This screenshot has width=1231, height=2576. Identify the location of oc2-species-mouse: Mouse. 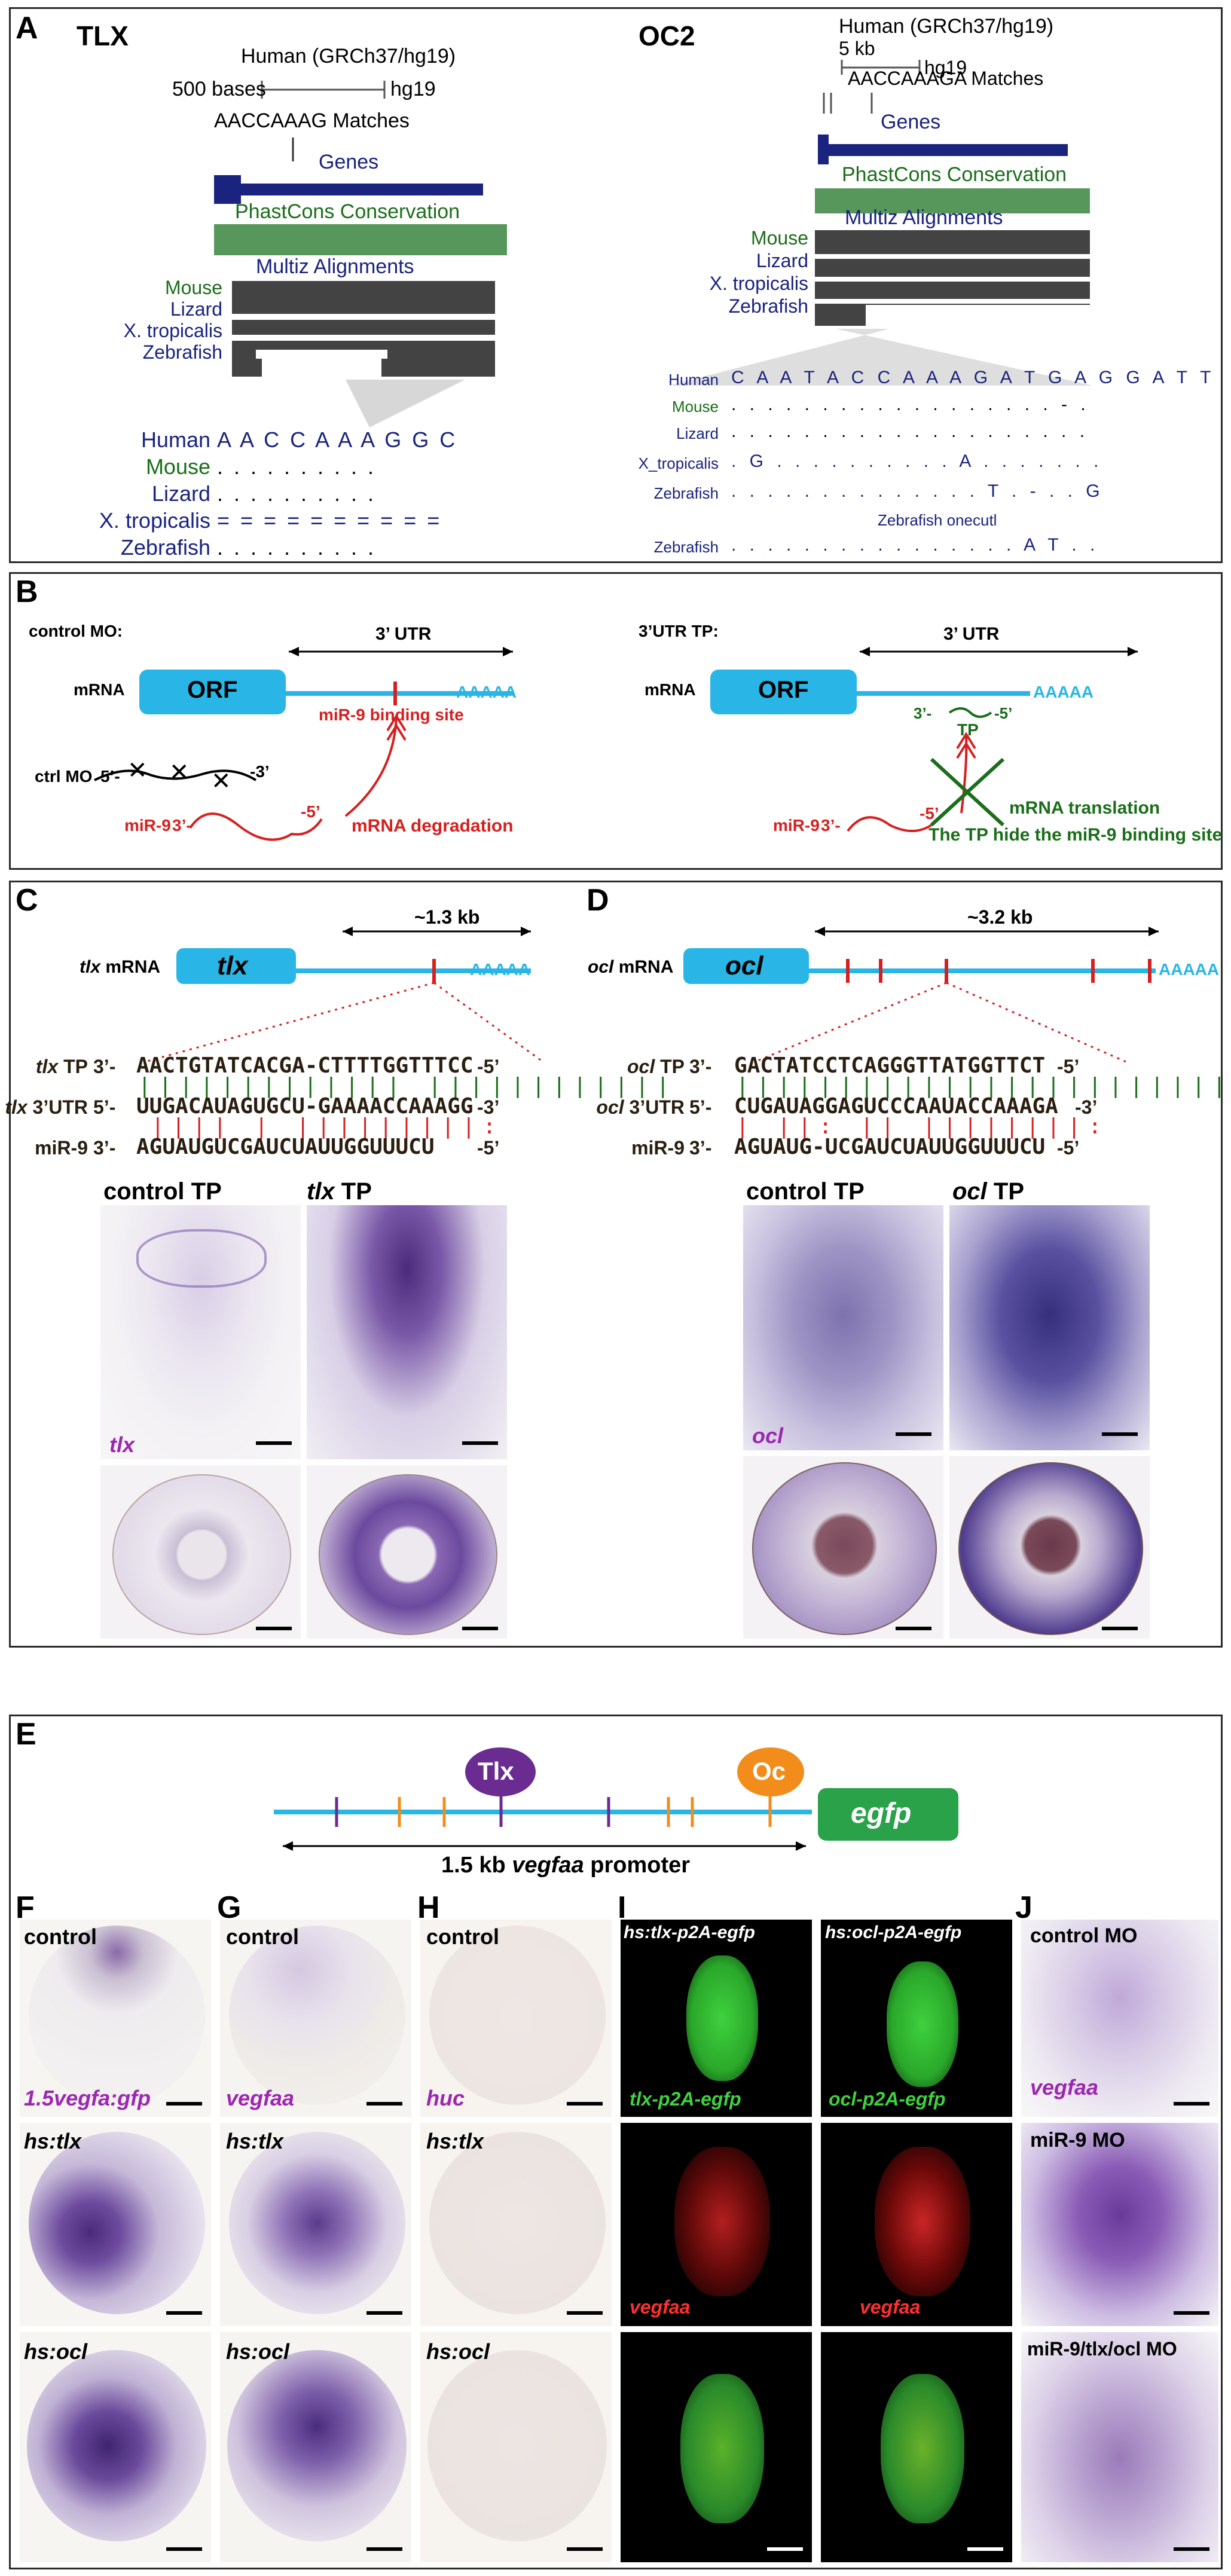
(779, 238).